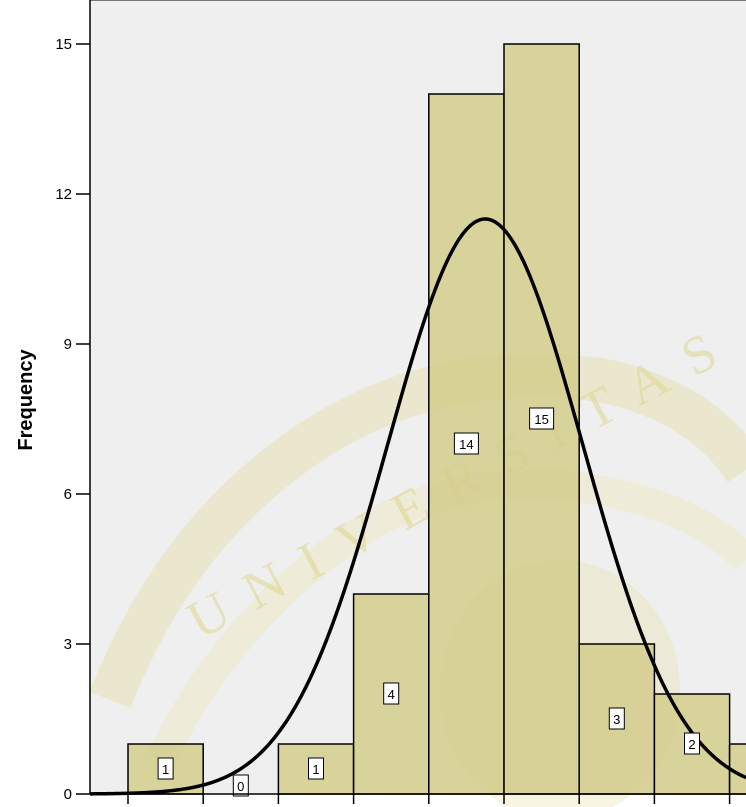 The image size is (746, 807). I want to click on data-label-3: 4, so click(391, 694).